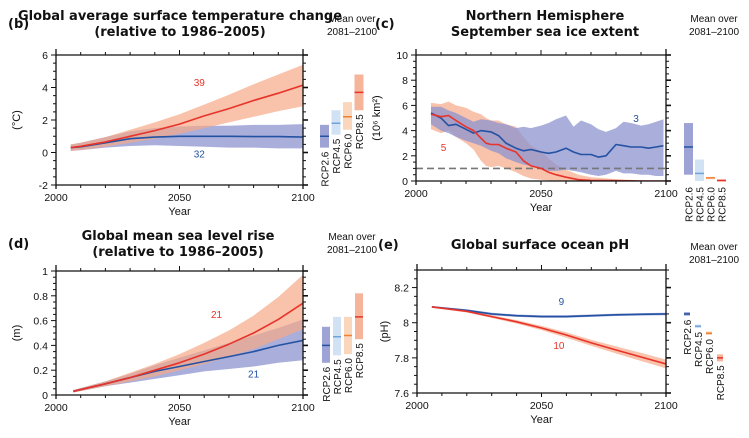 The image size is (749, 438). Describe the element at coordinates (40, 297) in the screenshot. I see `y-tick-label: 0.8` at that location.